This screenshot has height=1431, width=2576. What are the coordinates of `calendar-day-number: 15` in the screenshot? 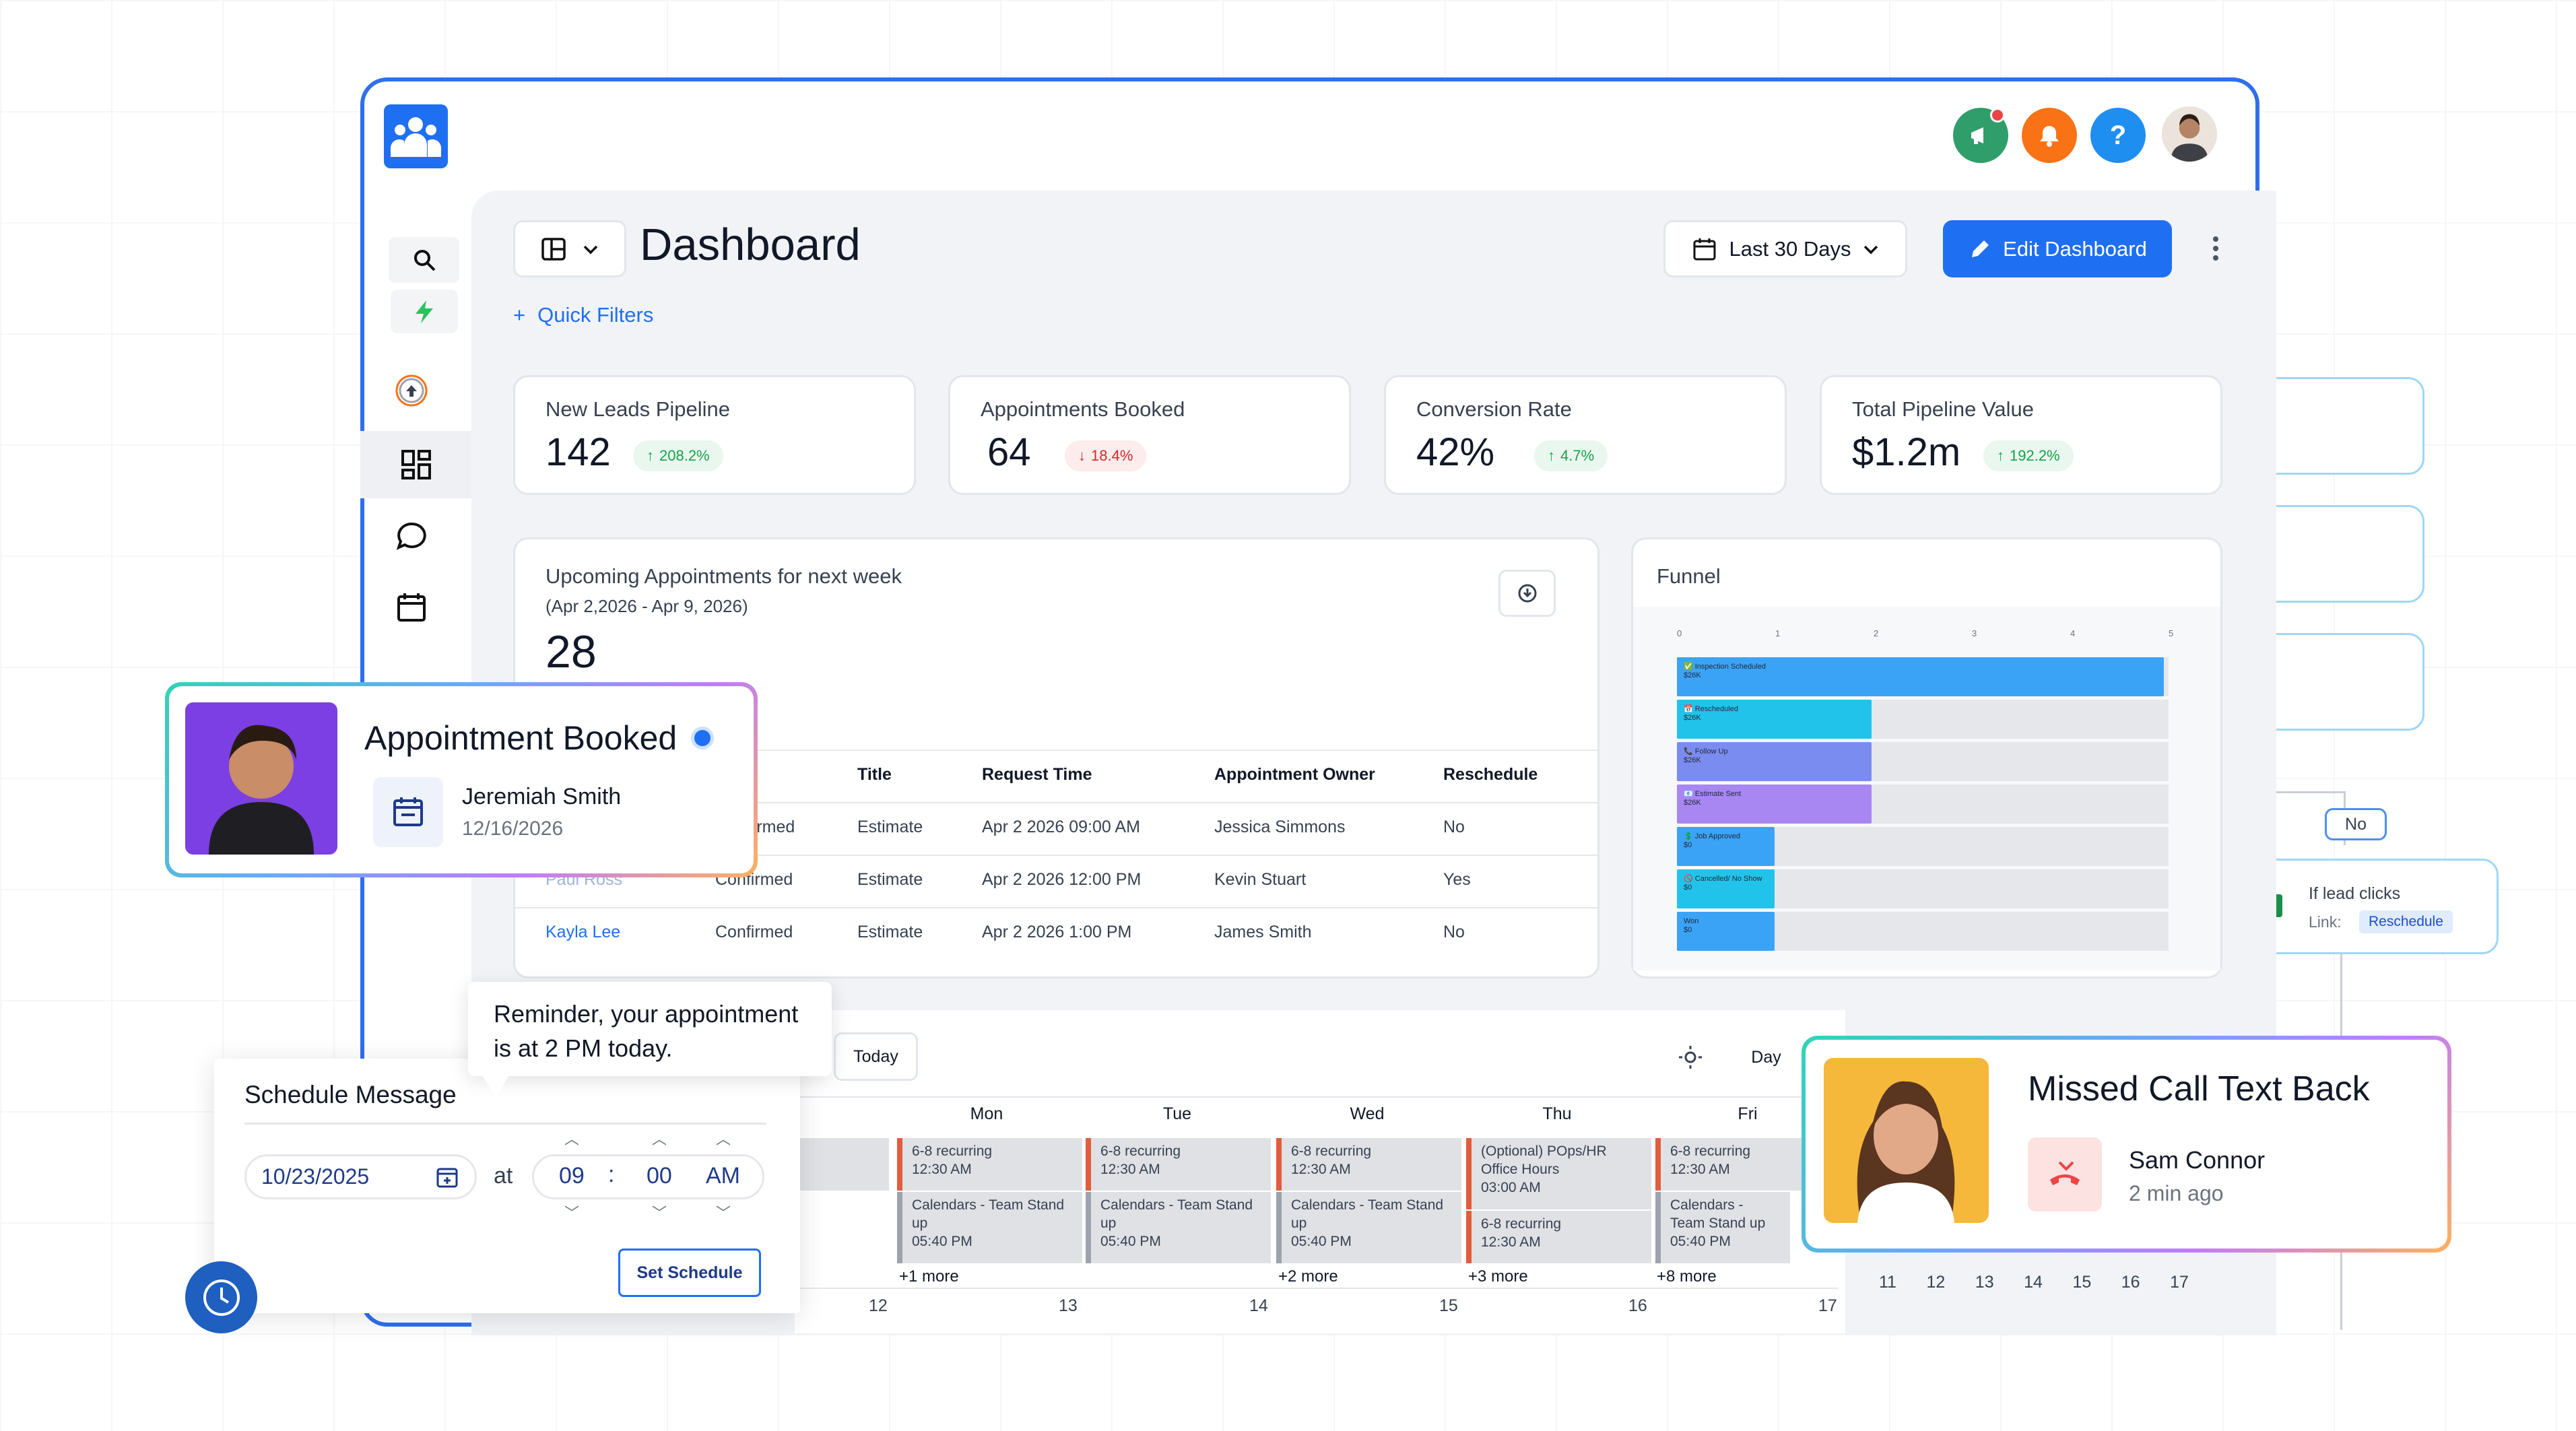 It's located at (1448, 1305).